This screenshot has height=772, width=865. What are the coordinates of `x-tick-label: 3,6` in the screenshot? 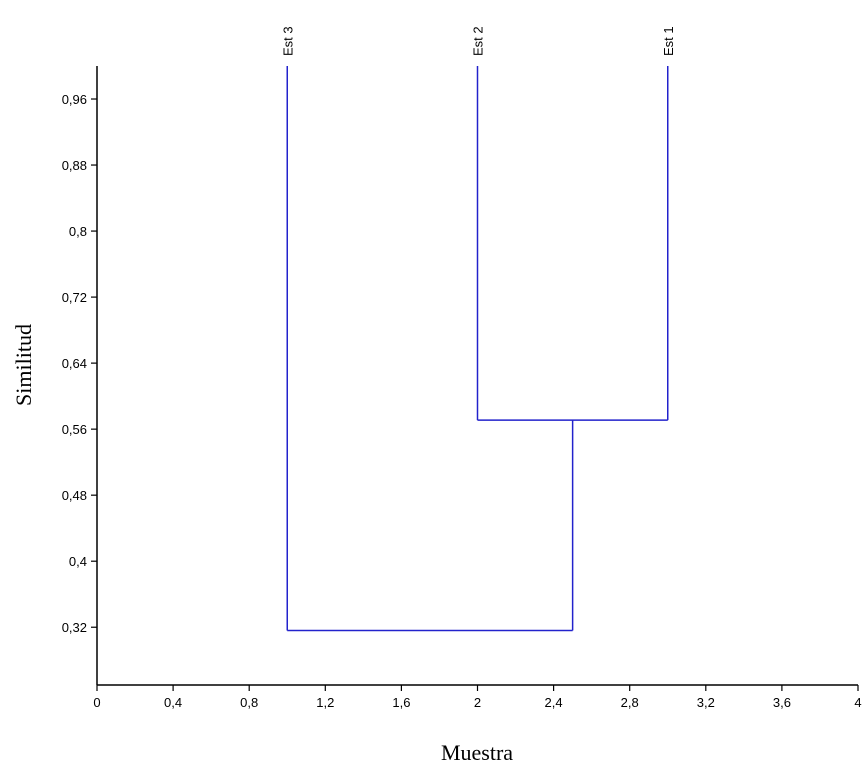 It's located at (782, 702).